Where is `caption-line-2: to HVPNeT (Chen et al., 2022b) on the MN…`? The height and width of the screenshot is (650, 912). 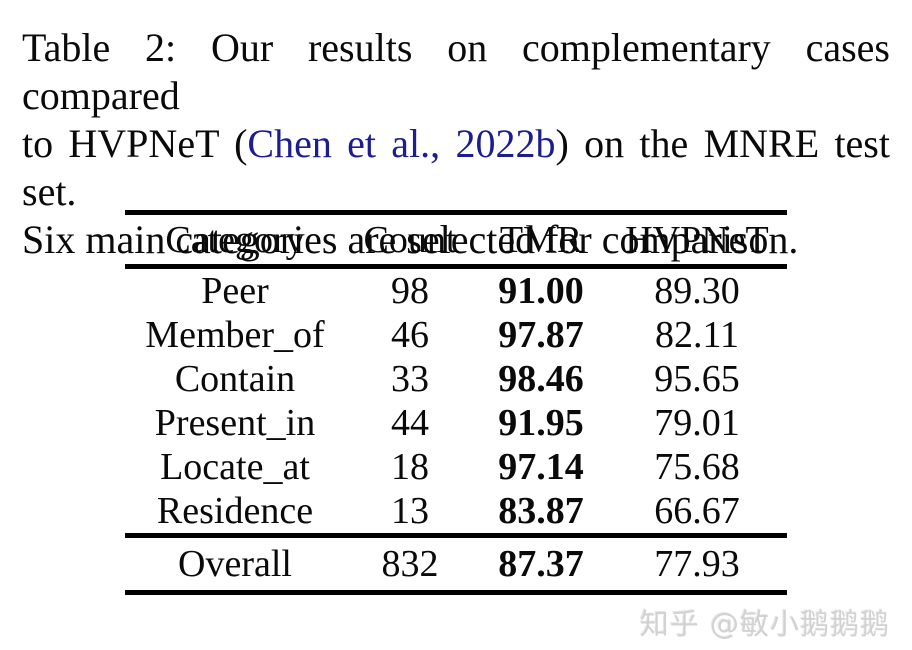 caption-line-2: to HVPNeT (Chen et al., 2022b) on the MN… is located at coordinates (456, 168).